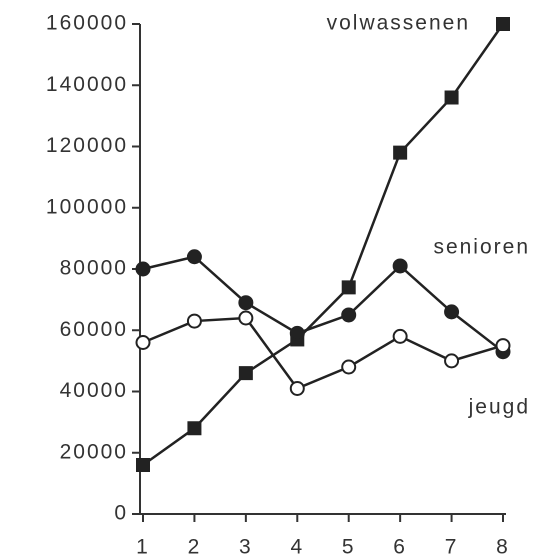  Describe the element at coordinates (481, 247) in the screenshot. I see `series-label: senioren` at that location.